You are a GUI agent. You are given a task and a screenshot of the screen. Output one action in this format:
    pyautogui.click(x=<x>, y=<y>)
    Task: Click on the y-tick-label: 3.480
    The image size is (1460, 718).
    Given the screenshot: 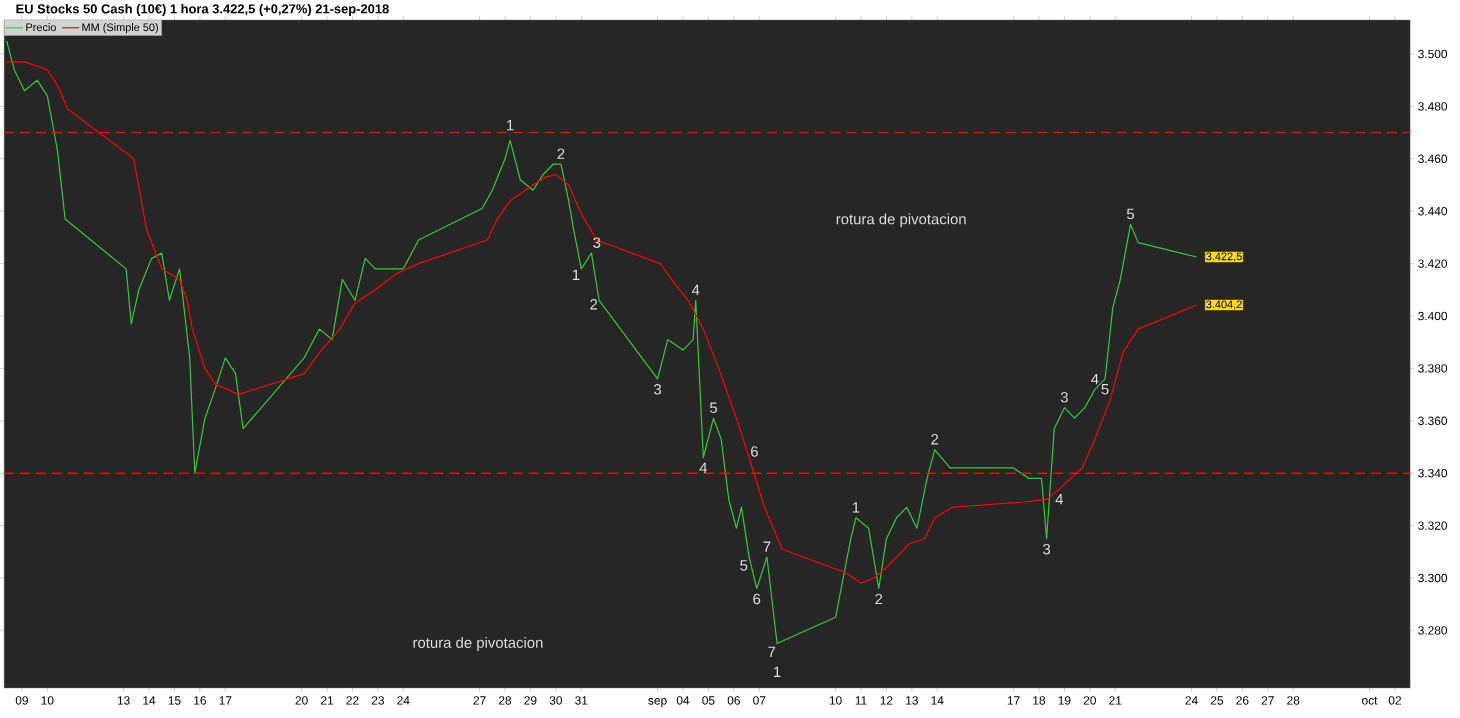 What is the action you would take?
    pyautogui.click(x=1433, y=106)
    